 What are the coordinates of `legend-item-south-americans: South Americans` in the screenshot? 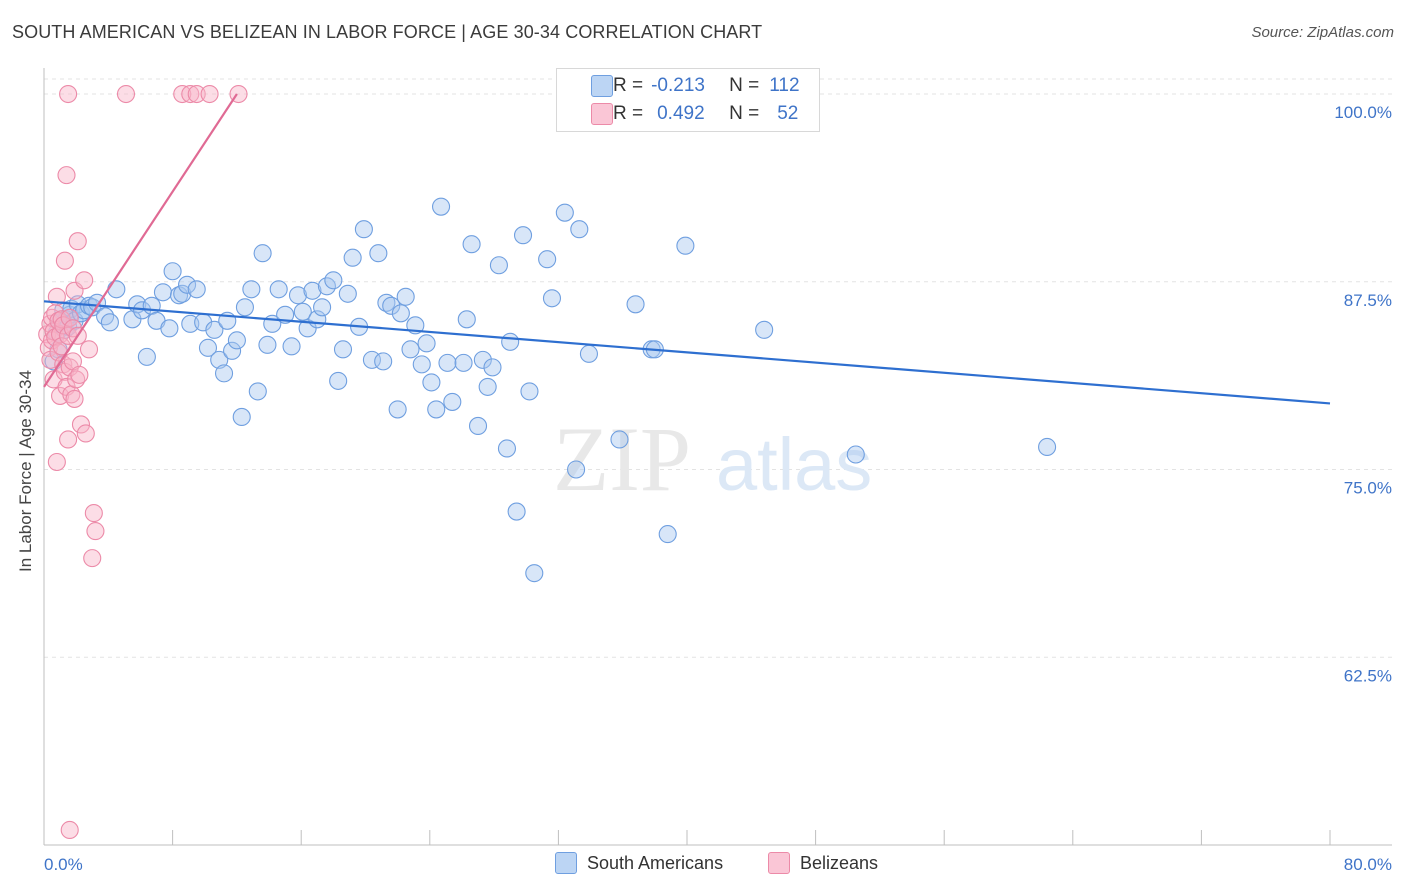 It's located at (639, 863).